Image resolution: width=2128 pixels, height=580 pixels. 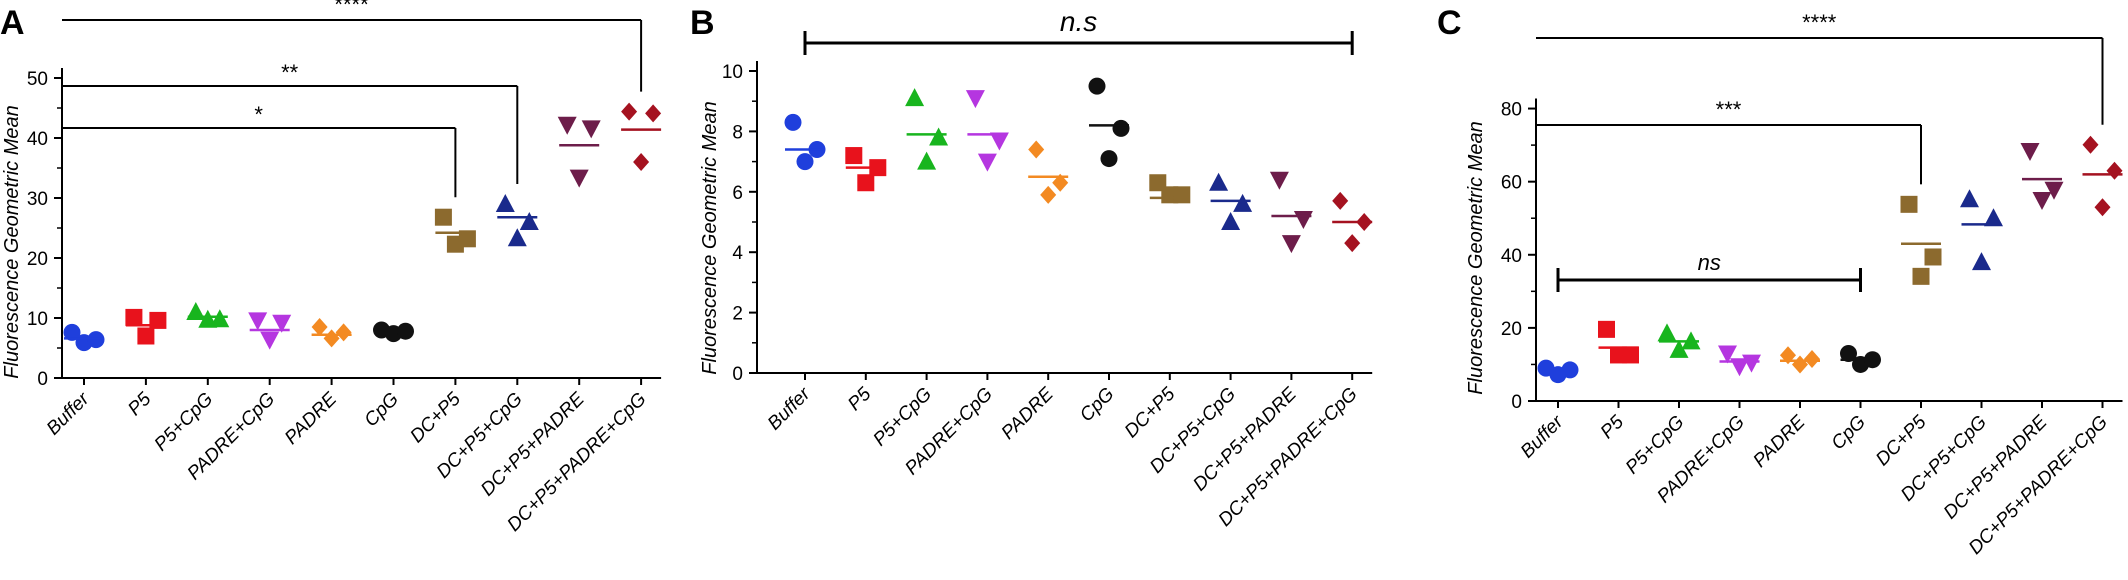 What do you see at coordinates (258, 114) in the screenshot?
I see `significance-label: *` at bounding box center [258, 114].